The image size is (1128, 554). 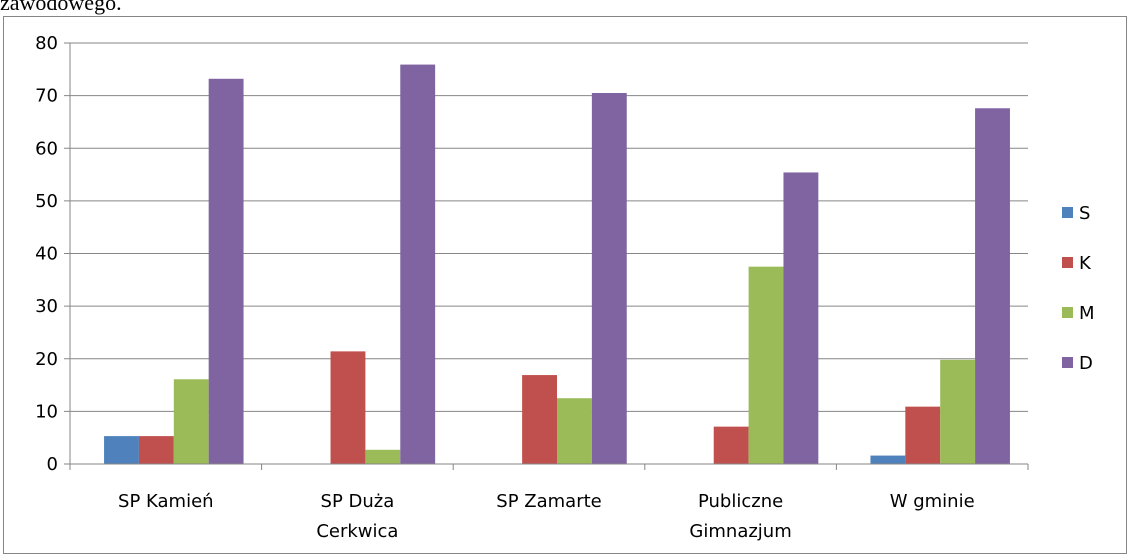 What do you see at coordinates (46, 96) in the screenshot?
I see `y-tick-label: 70` at bounding box center [46, 96].